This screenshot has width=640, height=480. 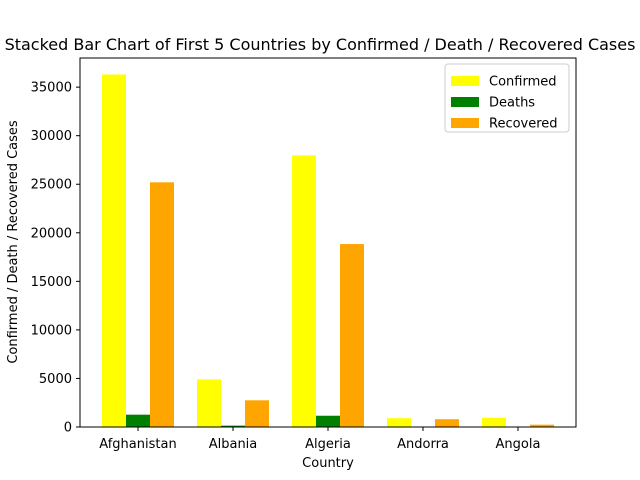 What do you see at coordinates (51, 136) in the screenshot?
I see `y-tick-label: 30000` at bounding box center [51, 136].